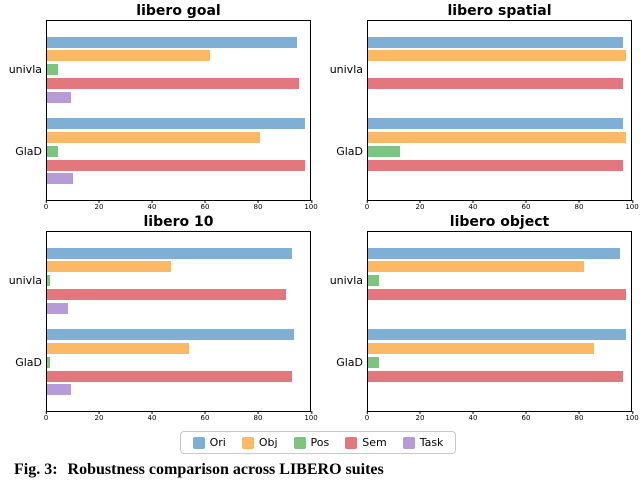 This screenshot has width=640, height=485. What do you see at coordinates (373, 281) in the screenshot?
I see `bar-pos-univla` at bounding box center [373, 281].